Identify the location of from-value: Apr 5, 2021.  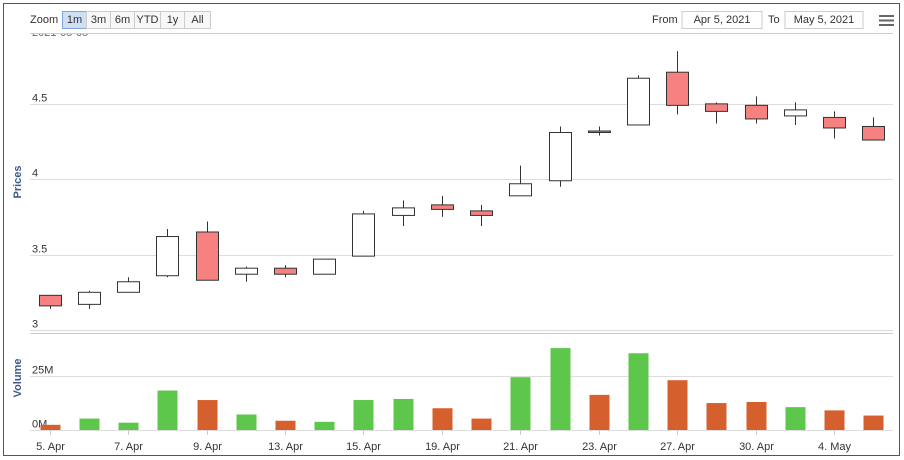
(722, 20).